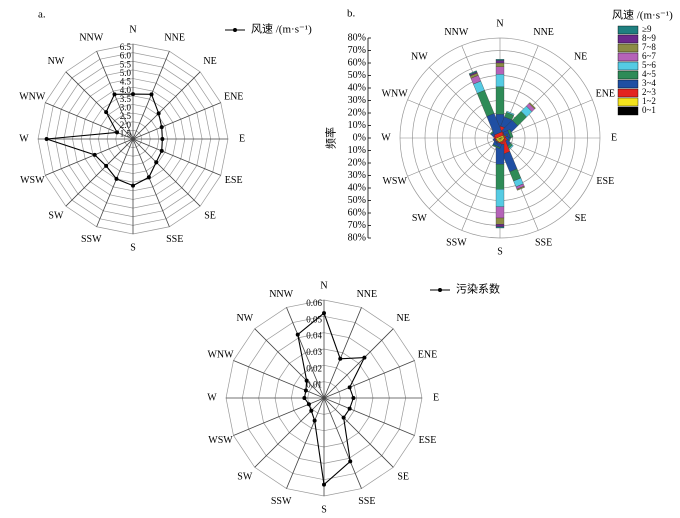 This screenshot has width=680, height=518. I want to click on direction-label: NNW, so click(456, 32).